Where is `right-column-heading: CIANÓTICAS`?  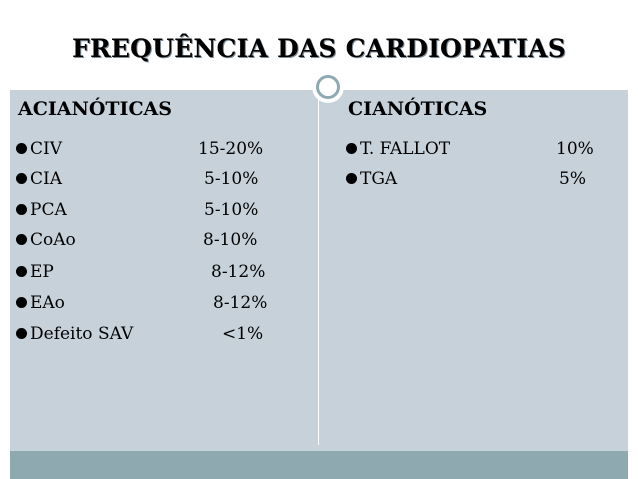
right-column-heading: CIANÓTICAS is located at coordinates (418, 109).